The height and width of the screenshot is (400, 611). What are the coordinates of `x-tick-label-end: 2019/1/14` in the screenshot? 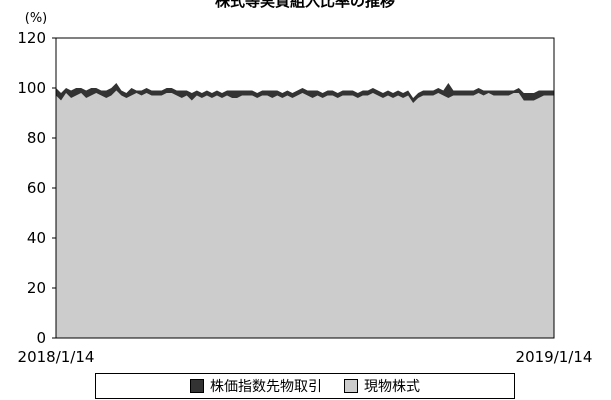 It's located at (554, 357).